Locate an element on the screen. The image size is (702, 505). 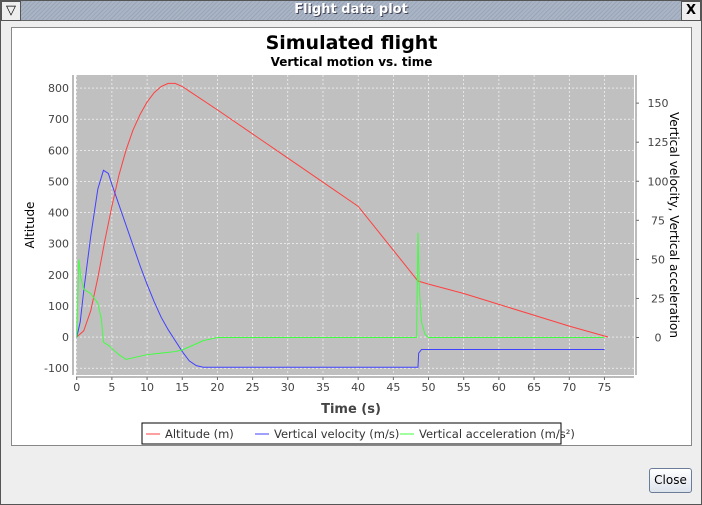
chart-title: Simulated flight is located at coordinates (352, 43).